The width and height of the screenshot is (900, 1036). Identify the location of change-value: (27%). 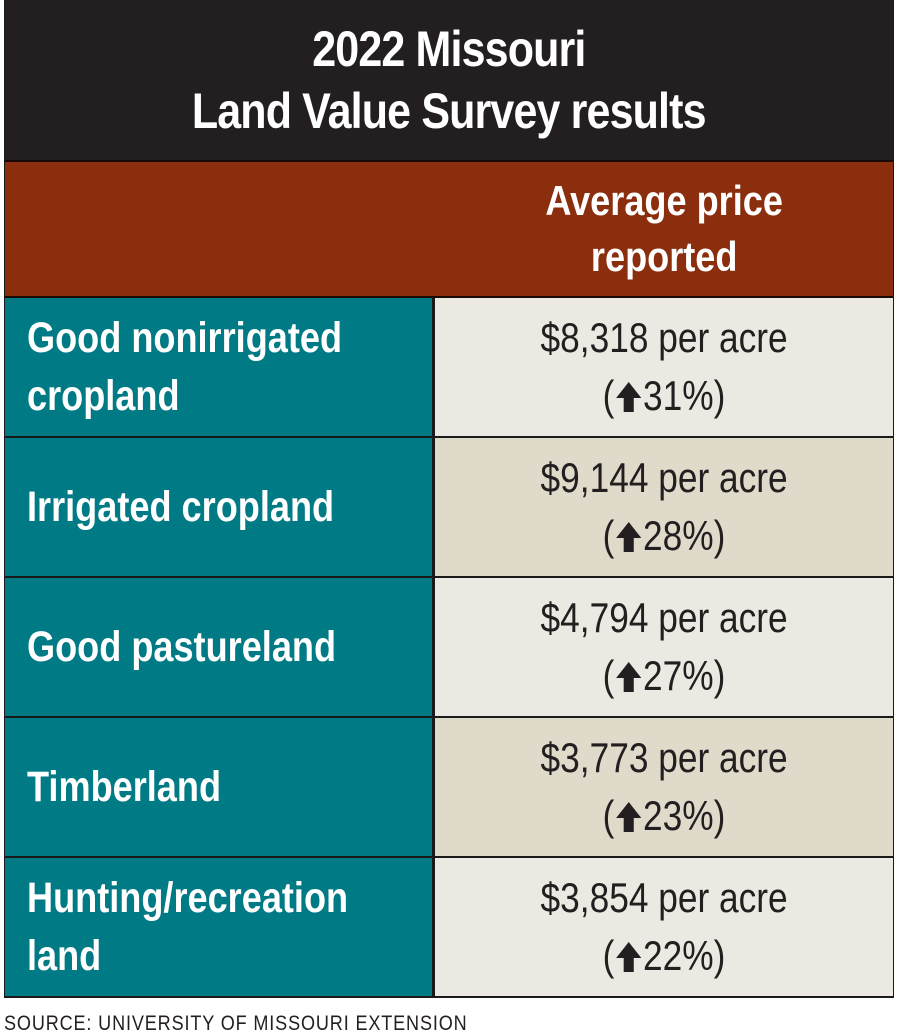
(664, 676).